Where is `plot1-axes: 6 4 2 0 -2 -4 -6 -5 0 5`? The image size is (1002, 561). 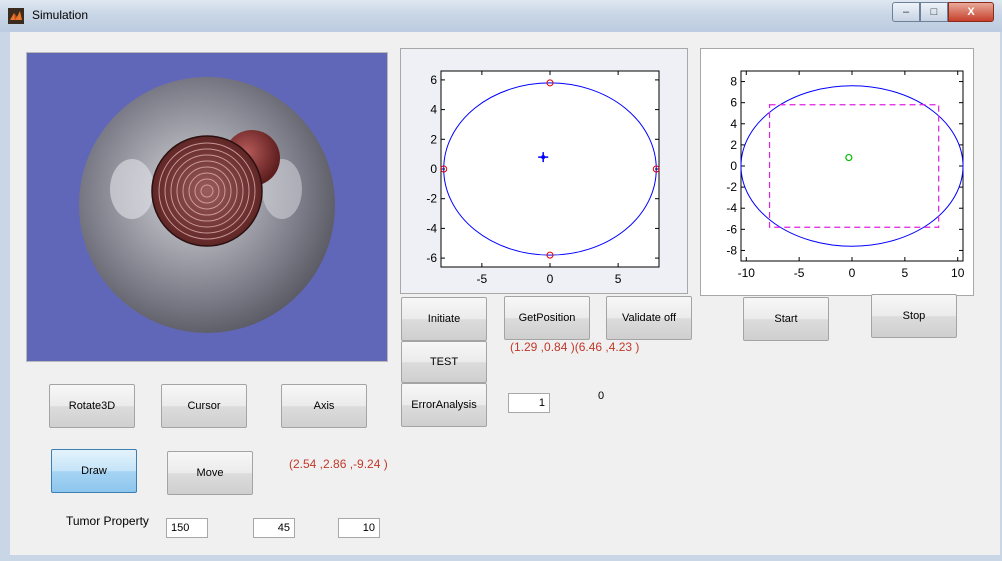
plot1-axes: 6 4 2 0 -2 -4 -6 -5 0 5 is located at coordinates (544, 171).